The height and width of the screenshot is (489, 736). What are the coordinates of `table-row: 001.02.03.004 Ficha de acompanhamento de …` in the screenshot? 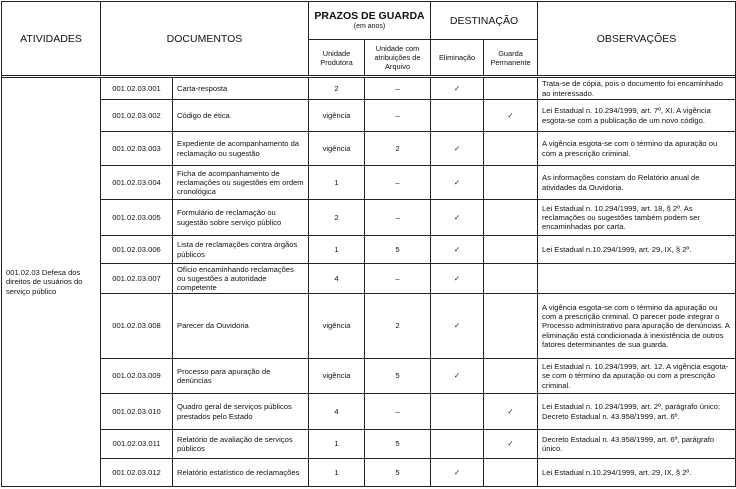 It's located at (369, 182).